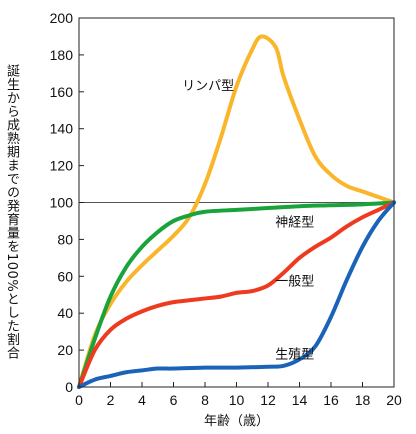 This screenshot has width=416, height=434. I want to click on y-tick-label: 200, so click(62, 18).